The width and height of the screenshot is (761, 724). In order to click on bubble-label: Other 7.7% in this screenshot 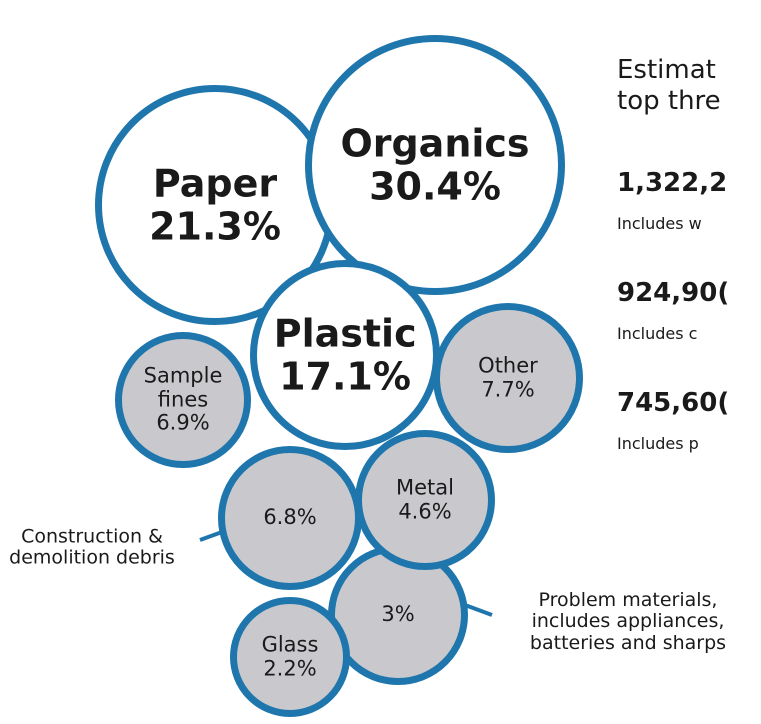, I will do `click(508, 377)`.